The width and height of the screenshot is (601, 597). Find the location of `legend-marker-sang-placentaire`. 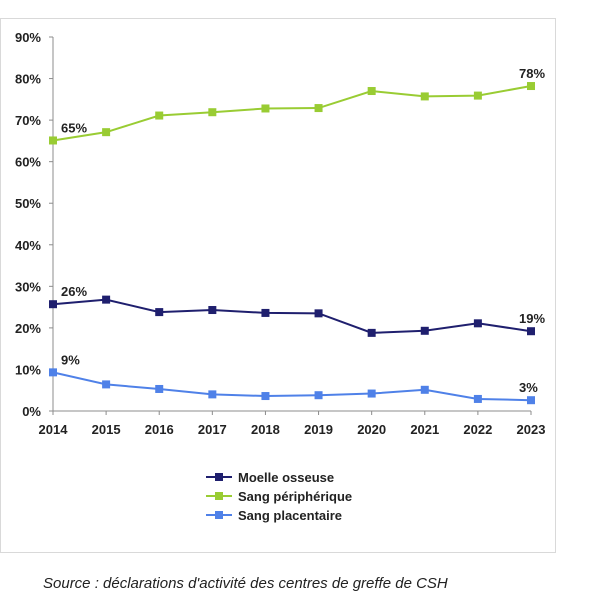

legend-marker-sang-placentaire is located at coordinates (219, 515).